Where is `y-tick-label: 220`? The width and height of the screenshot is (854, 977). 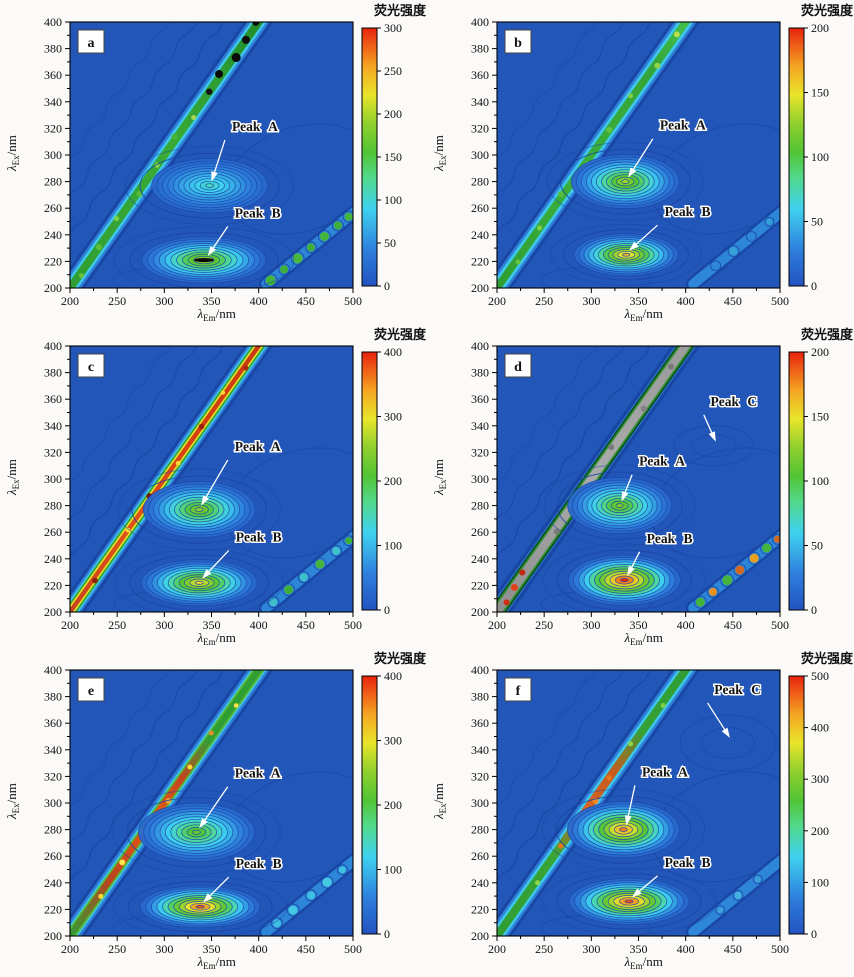
y-tick-label: 220 is located at coordinates (480, 585).